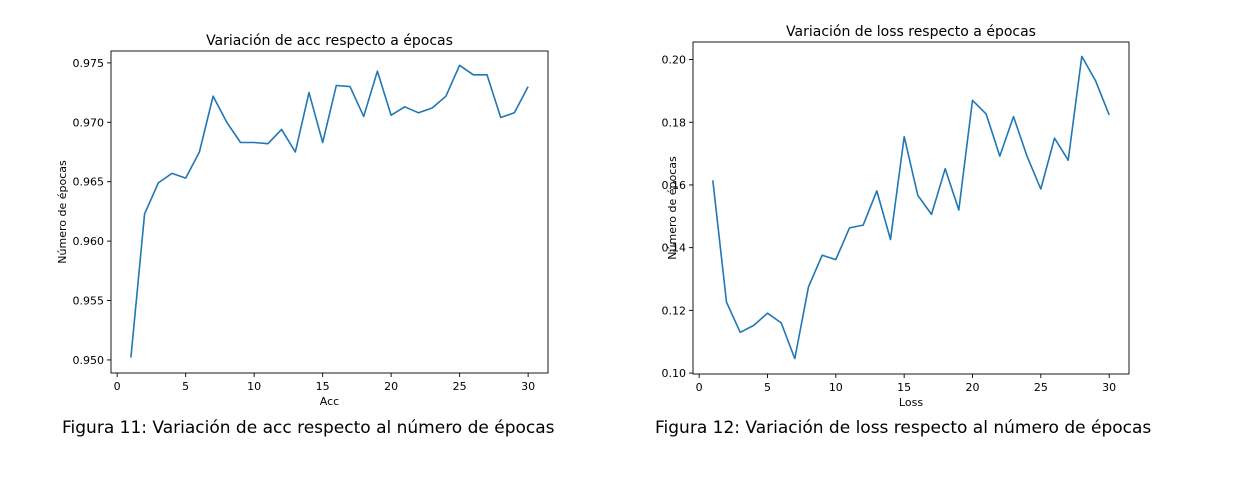 This screenshot has height=479, width=1248. I want to click on y-tick-label-acc: 0.965, so click(89, 182).